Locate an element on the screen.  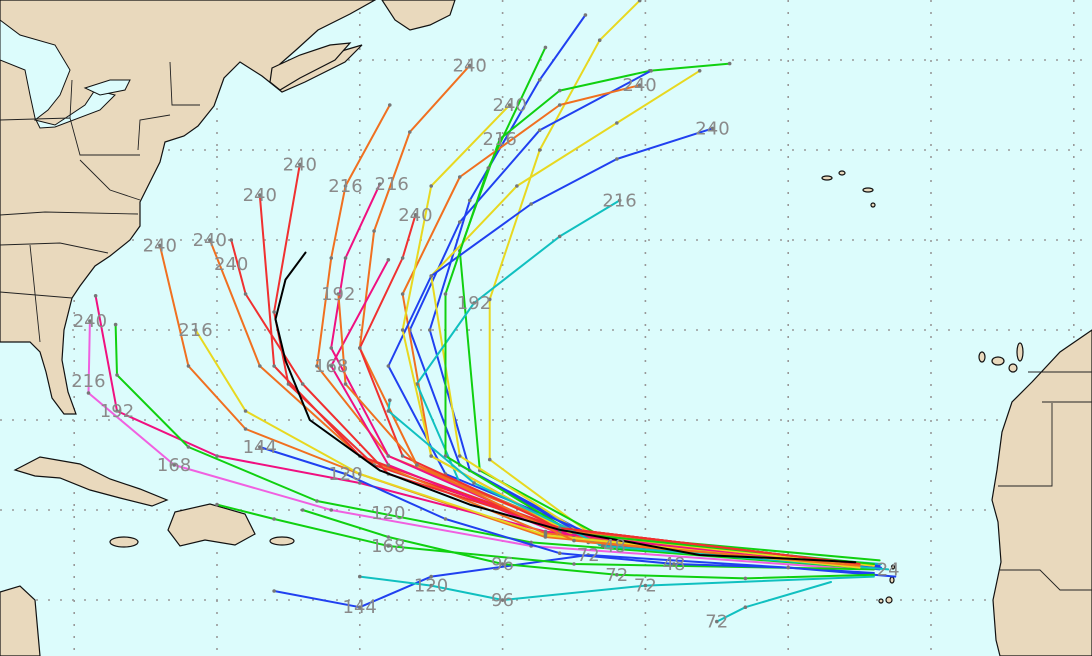
forecast-hour-label: 120 is located at coordinates (345, 474).